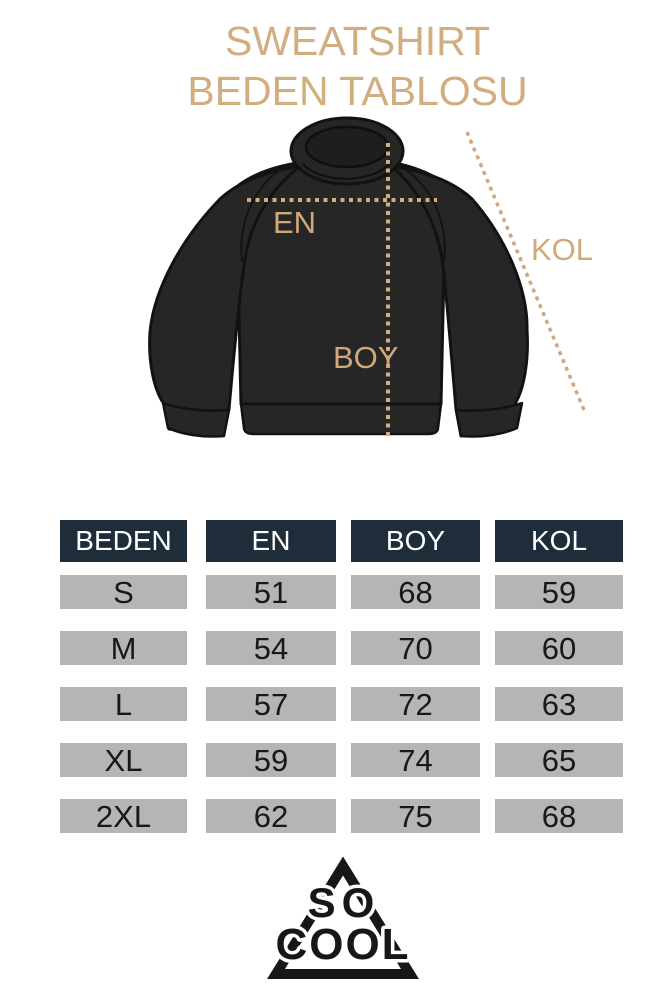 This screenshot has width=667, height=1000. What do you see at coordinates (123, 592) in the screenshot?
I see `size-cell: S` at bounding box center [123, 592].